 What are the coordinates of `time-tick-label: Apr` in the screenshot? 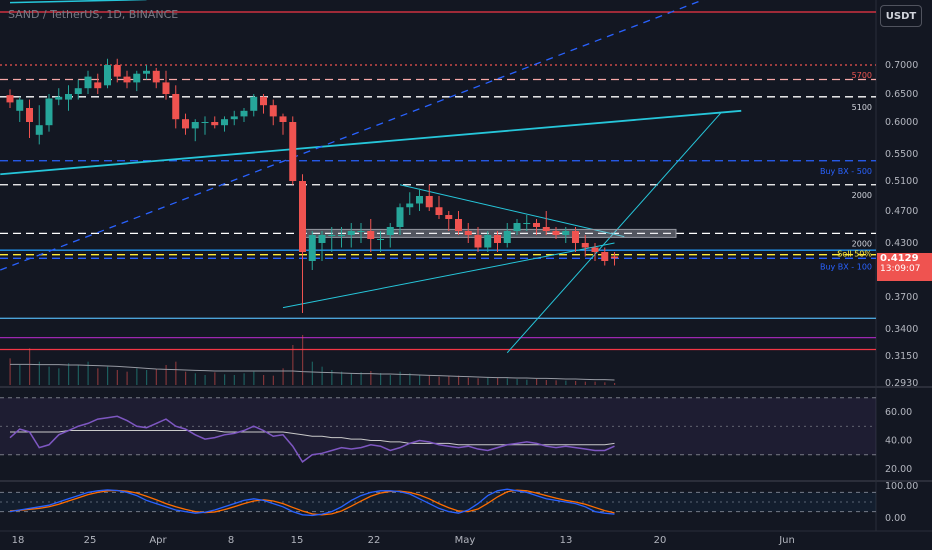 It's located at (158, 540).